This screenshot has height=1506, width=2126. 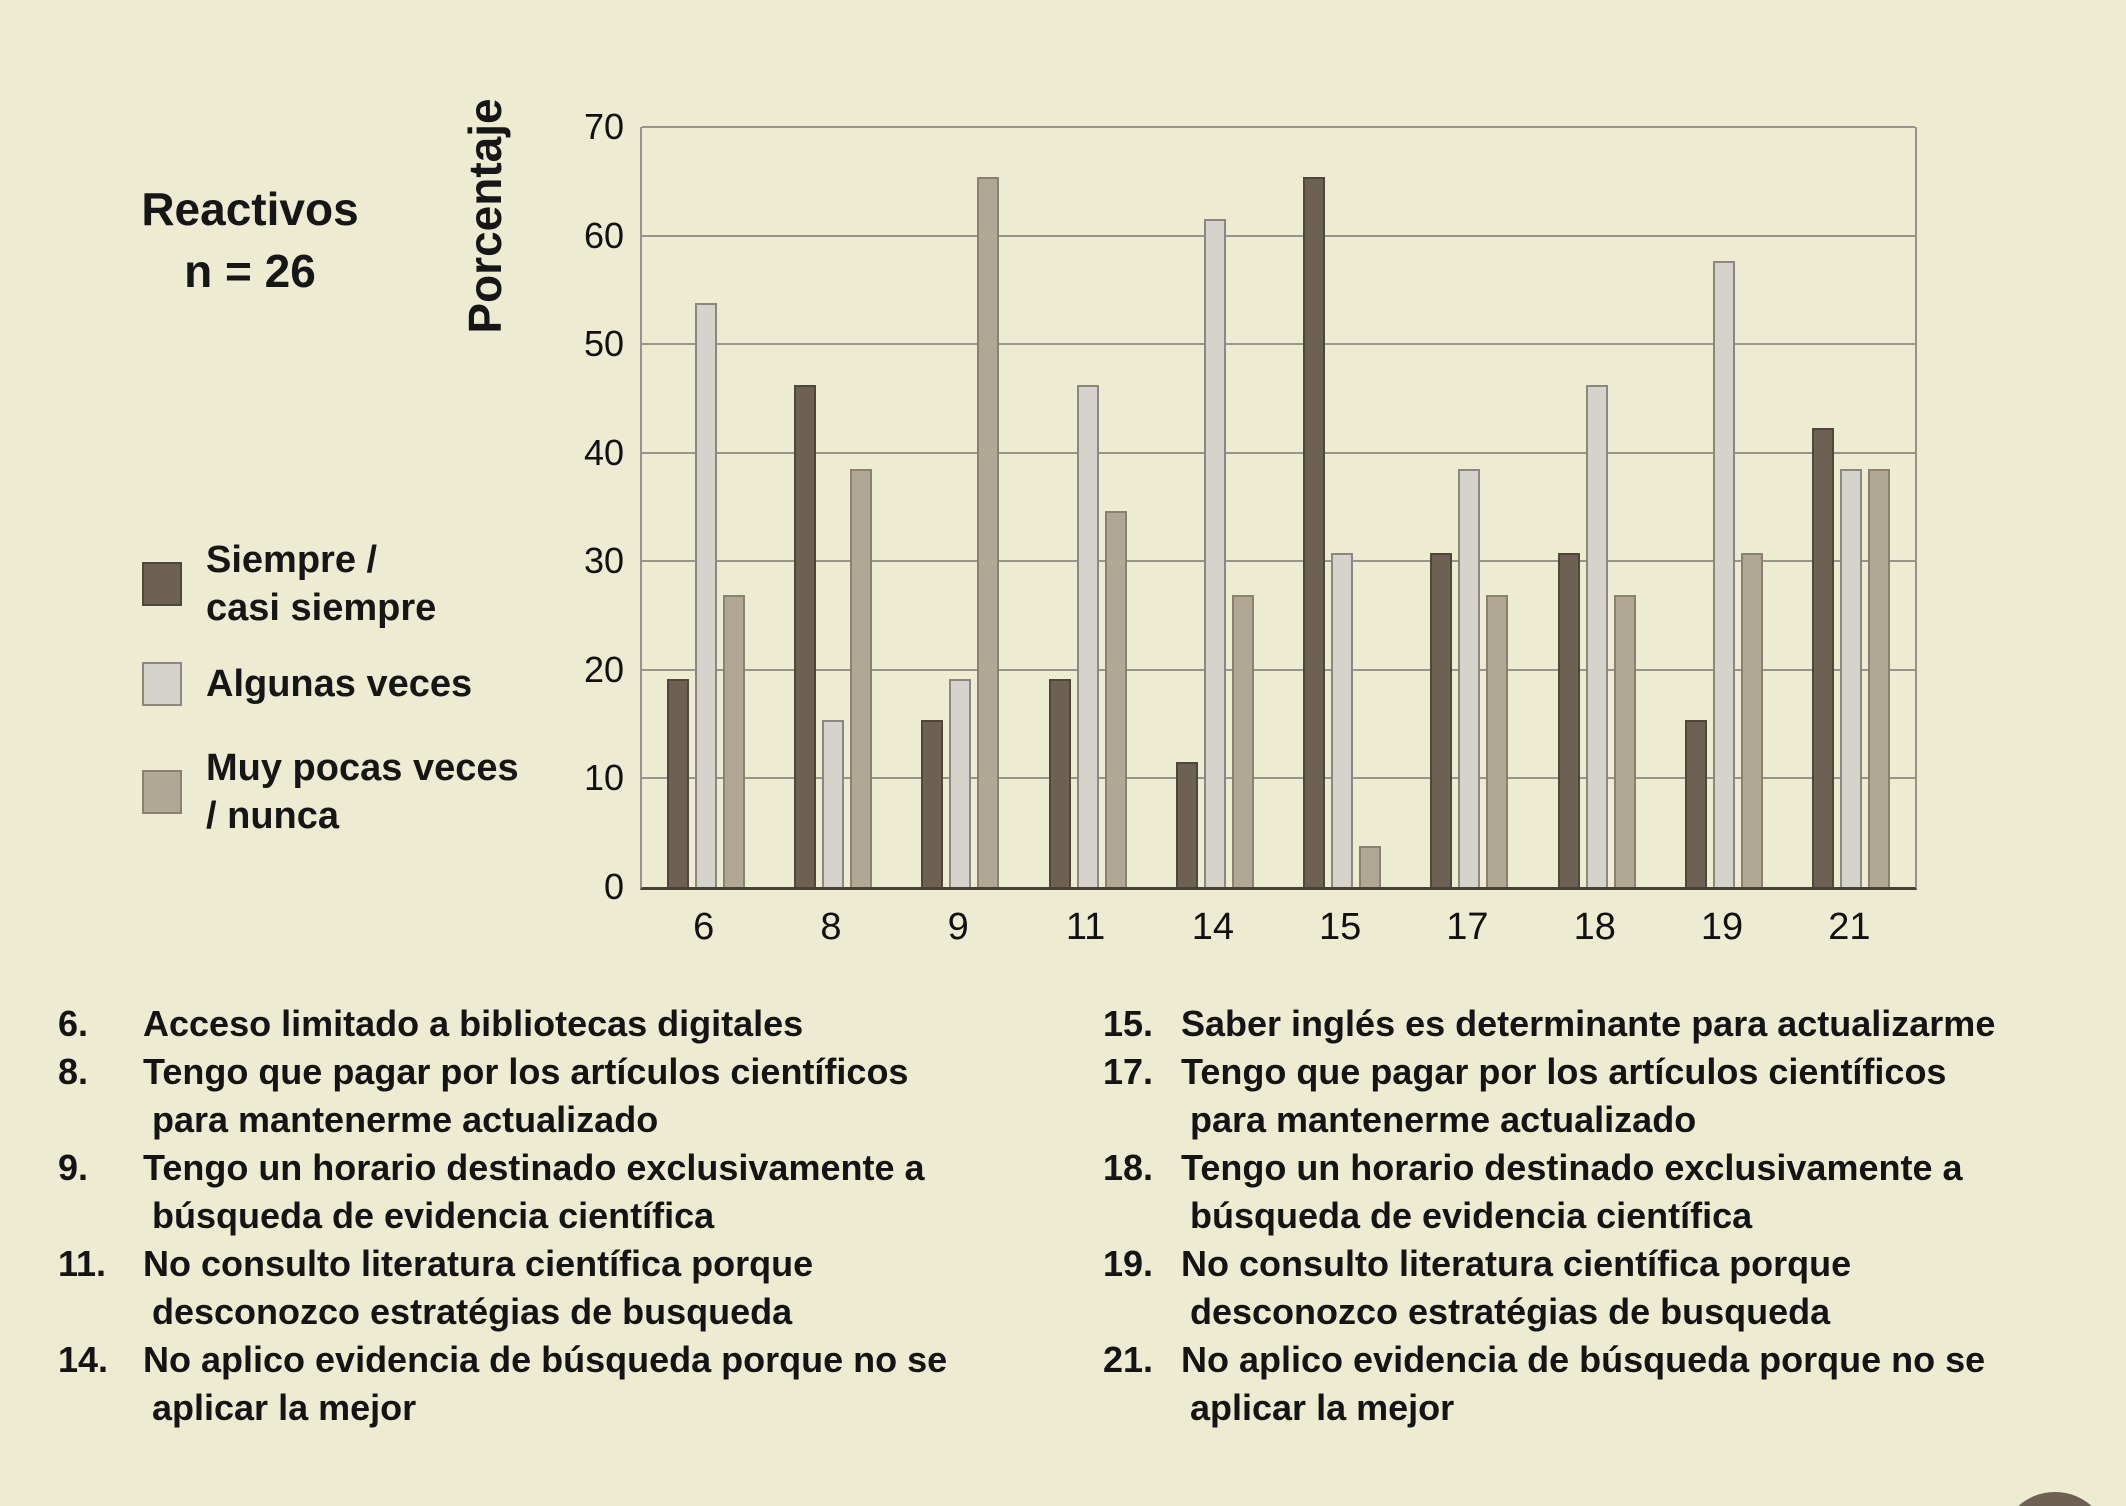 What do you see at coordinates (1212, 927) in the screenshot?
I see `x-tick-label-14: 14` at bounding box center [1212, 927].